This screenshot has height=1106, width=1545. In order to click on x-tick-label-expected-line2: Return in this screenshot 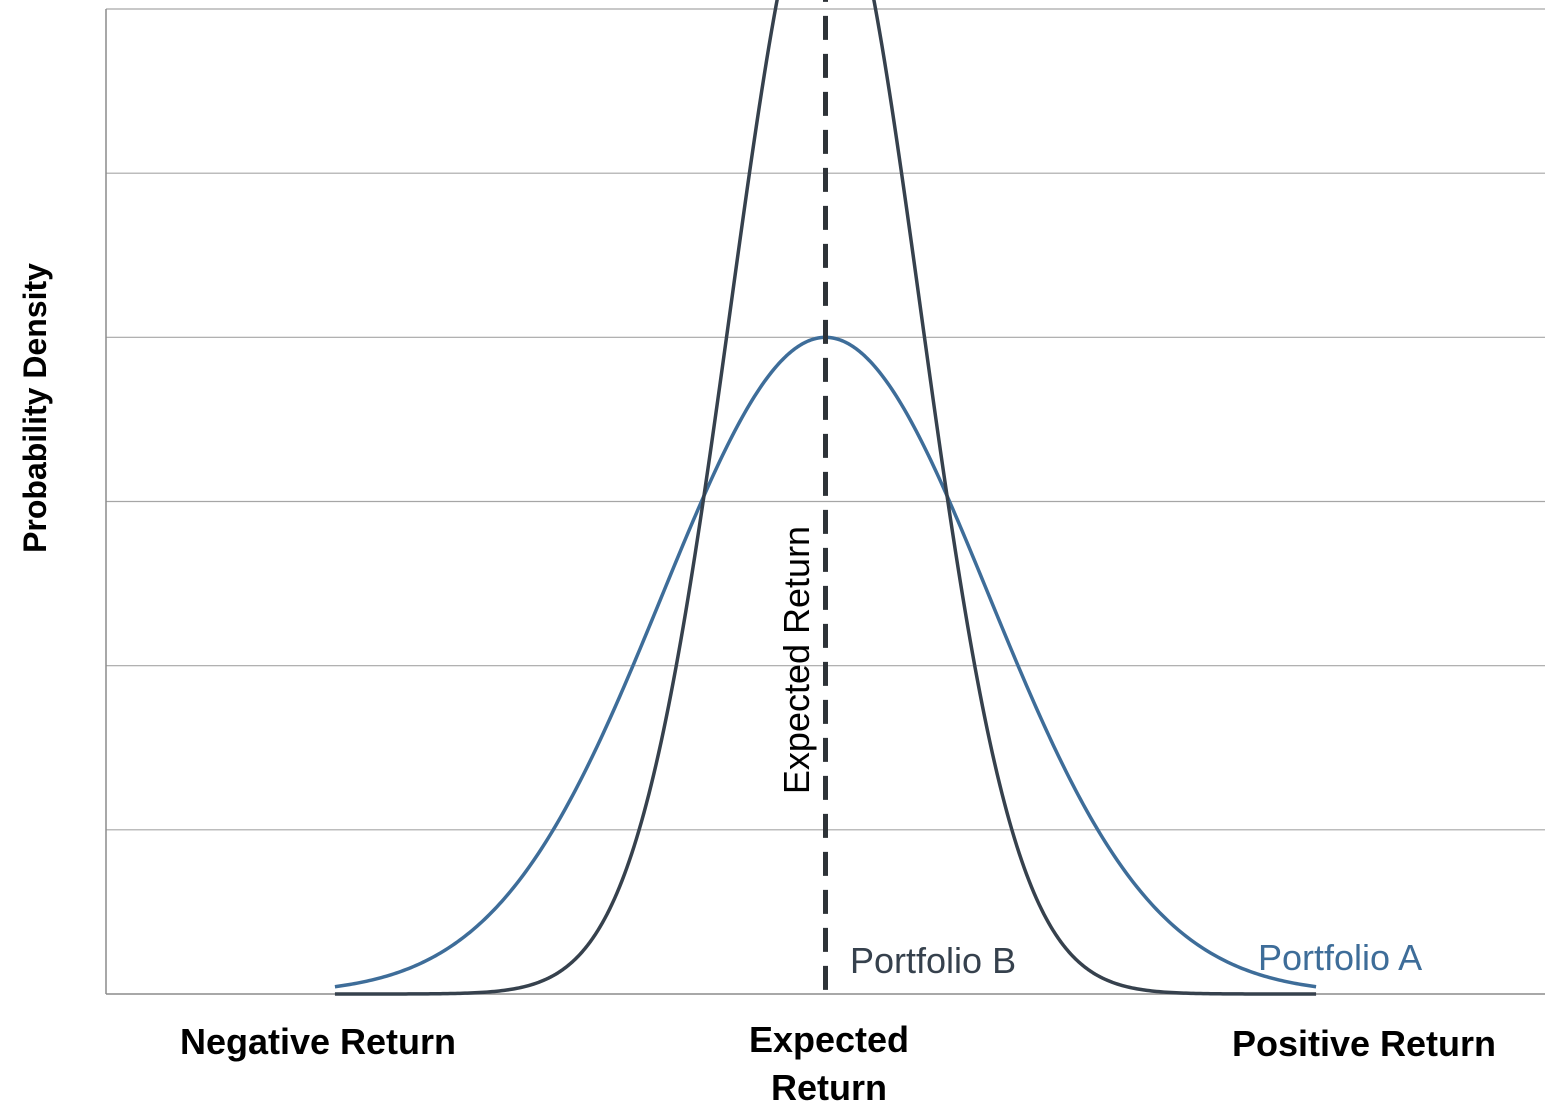, I will do `click(829, 1086)`.